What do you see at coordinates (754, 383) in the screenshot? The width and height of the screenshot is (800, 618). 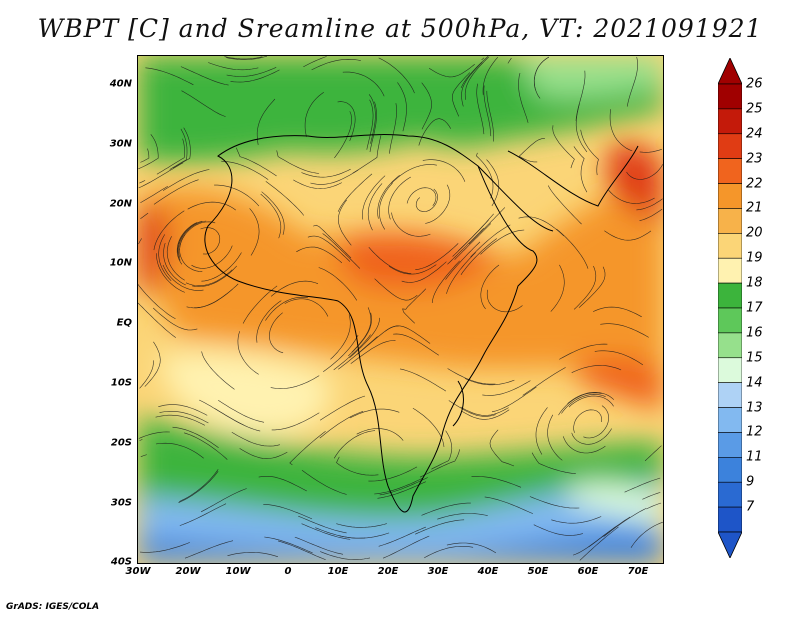 I see `colorbar-label: 14` at bounding box center [754, 383].